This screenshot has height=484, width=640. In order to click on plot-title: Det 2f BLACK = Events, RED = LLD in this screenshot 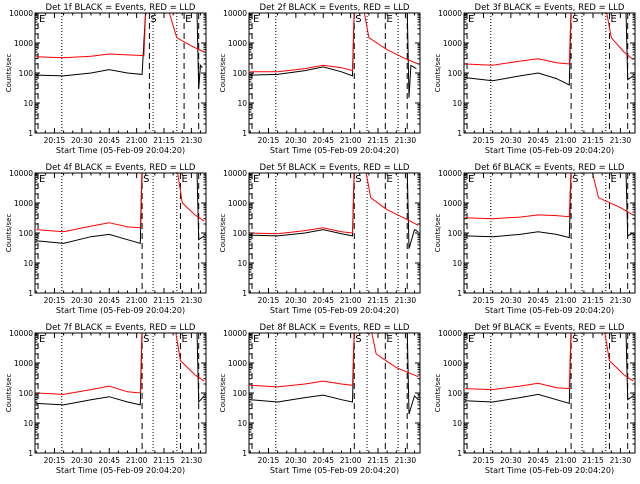, I will do `click(335, 8)`.